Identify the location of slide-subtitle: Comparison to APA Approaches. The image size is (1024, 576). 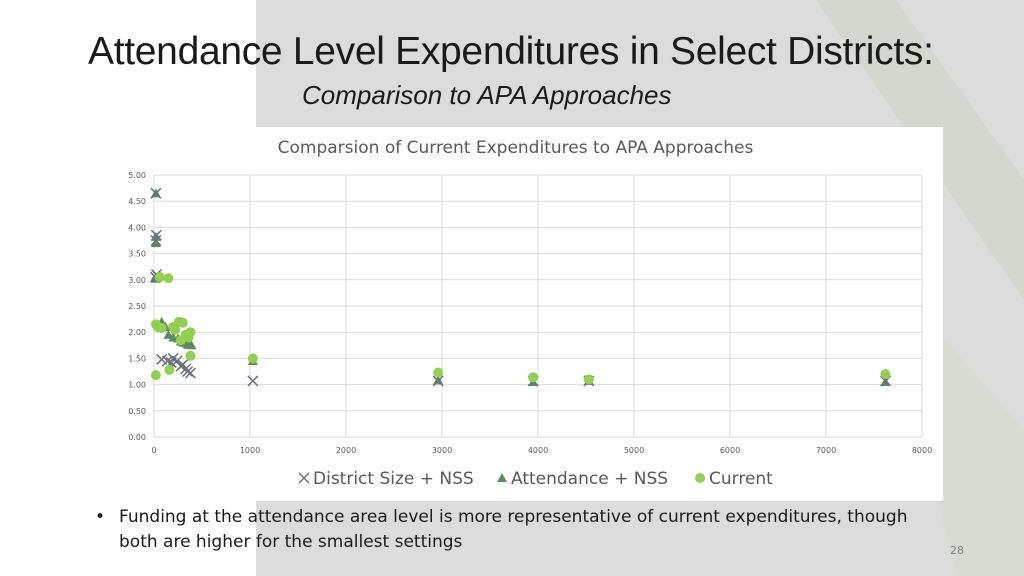
(487, 95).